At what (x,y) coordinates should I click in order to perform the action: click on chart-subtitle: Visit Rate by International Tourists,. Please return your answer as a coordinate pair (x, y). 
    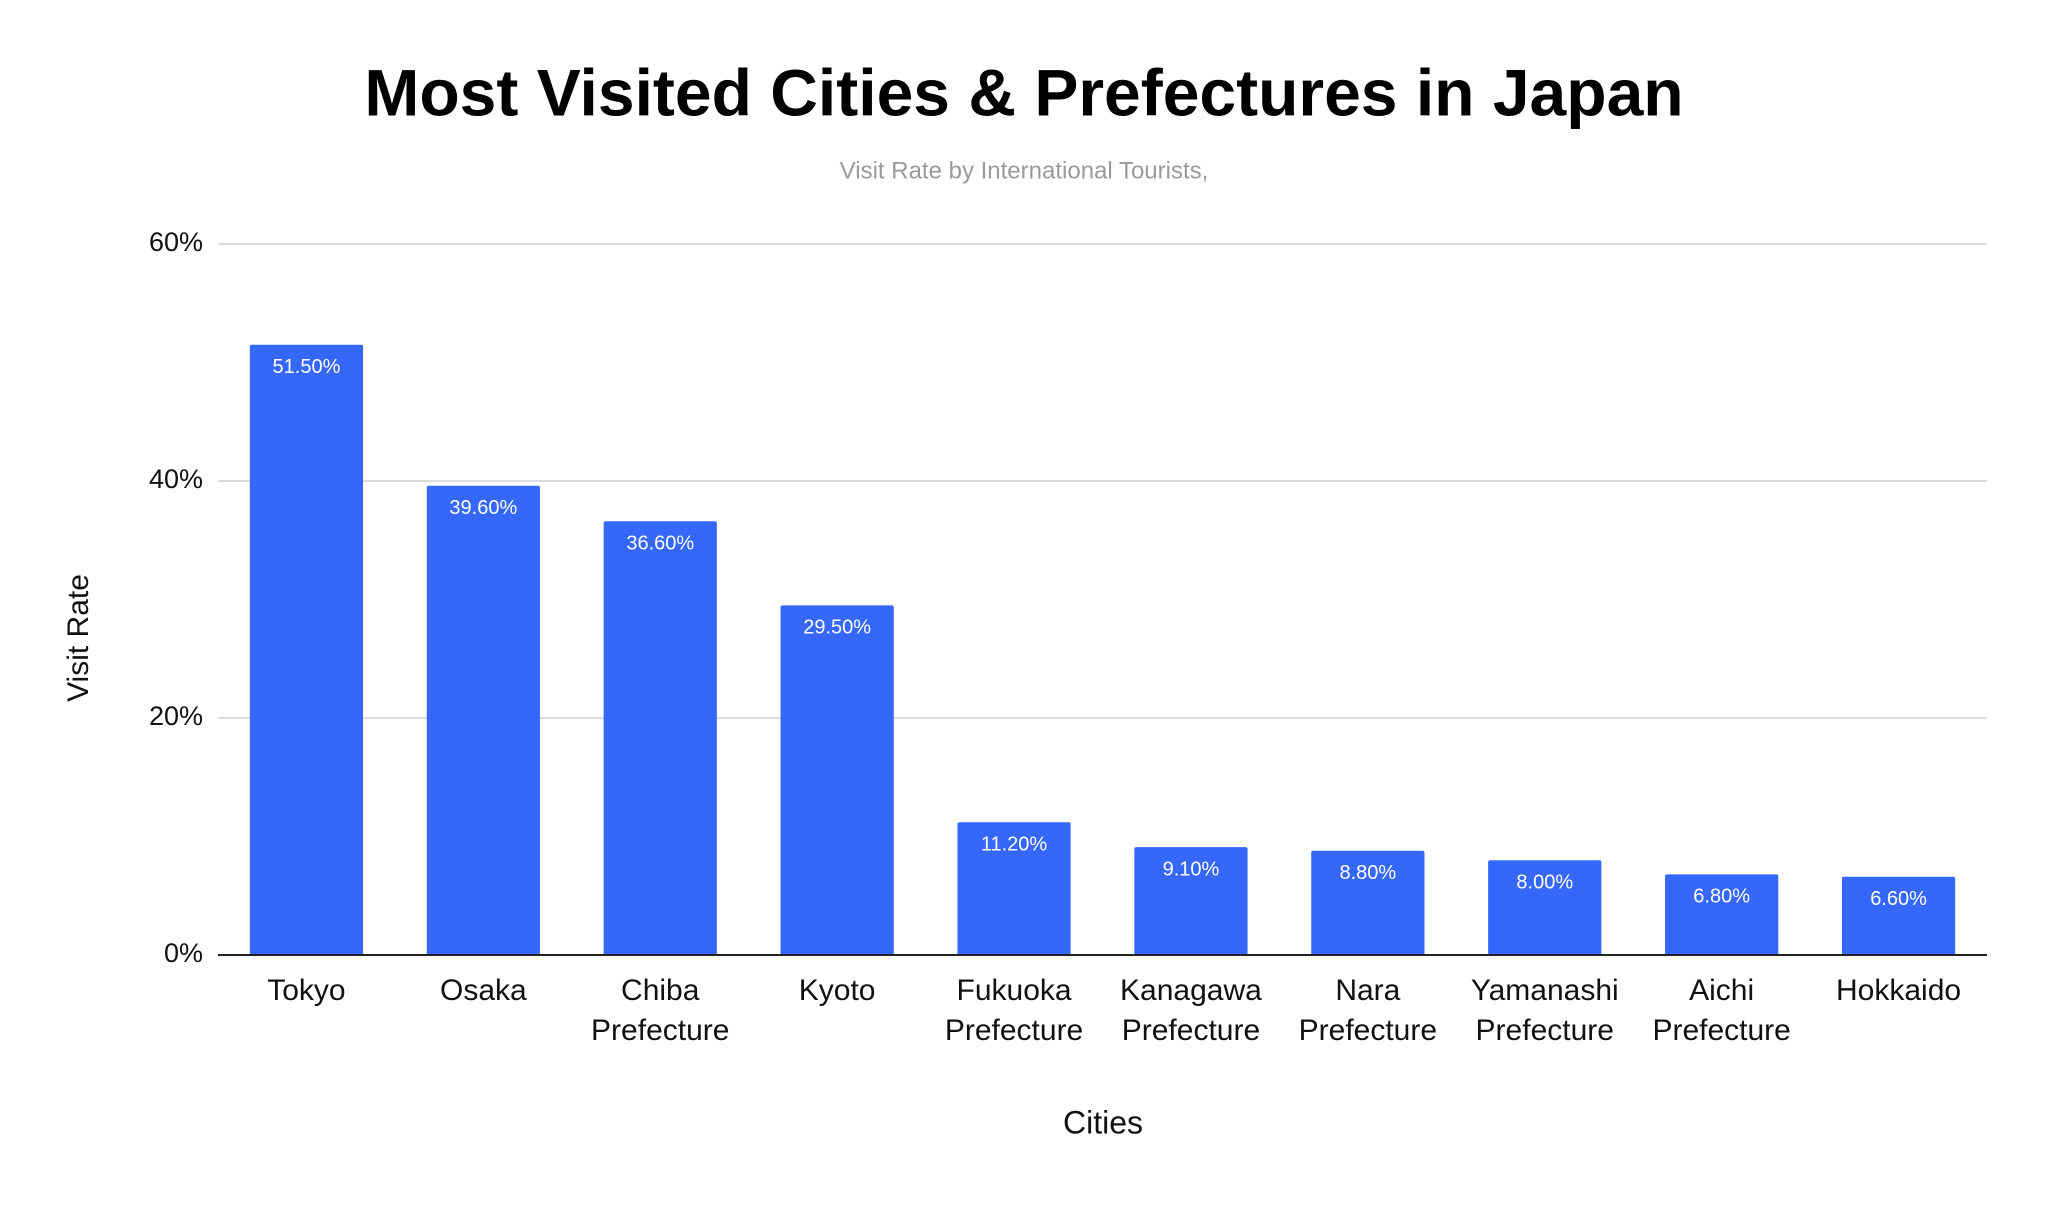
    Looking at the image, I should click on (1024, 170).